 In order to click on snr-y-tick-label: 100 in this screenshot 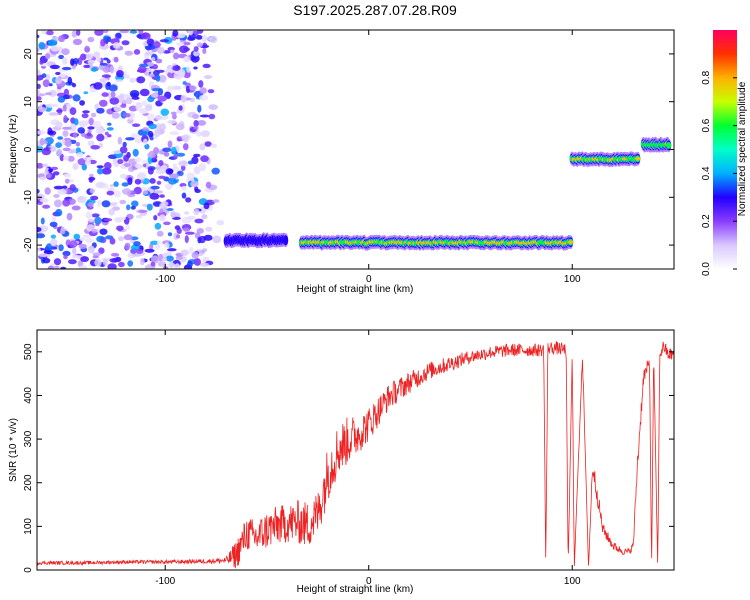, I will do `click(28, 526)`.